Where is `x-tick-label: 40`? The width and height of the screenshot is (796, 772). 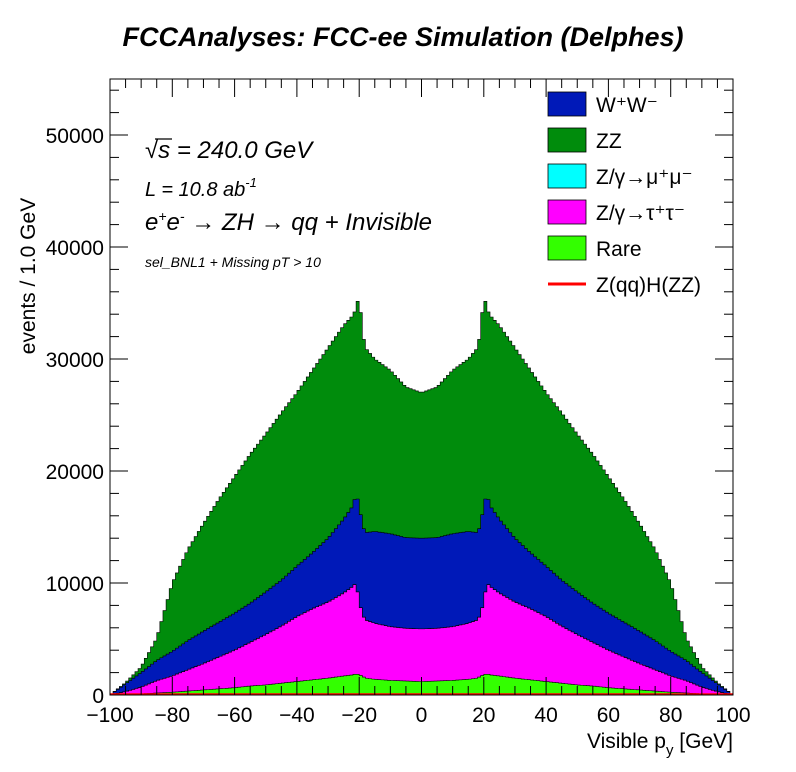 x-tick-label: 40 is located at coordinates (545, 715).